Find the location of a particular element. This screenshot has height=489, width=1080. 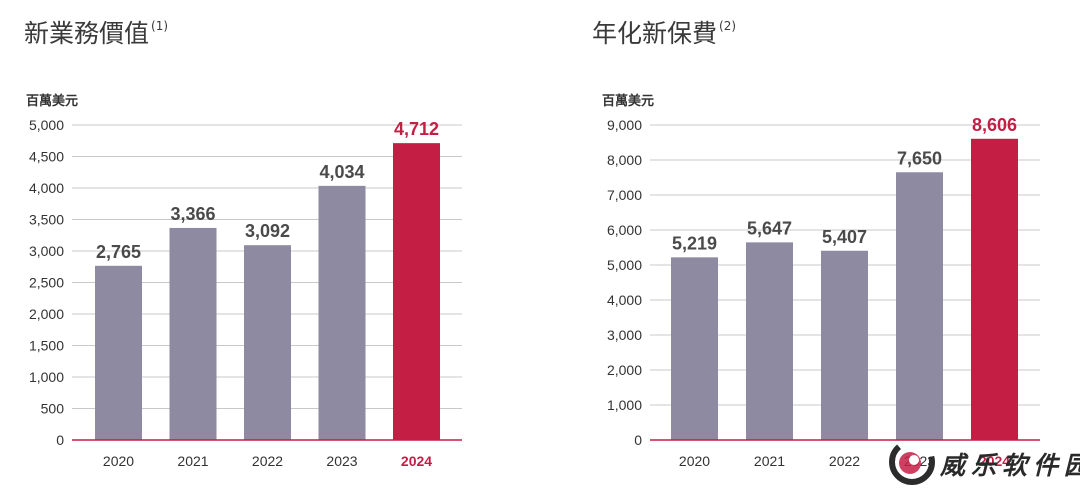

data-label-2021: 5,647 is located at coordinates (769, 228).